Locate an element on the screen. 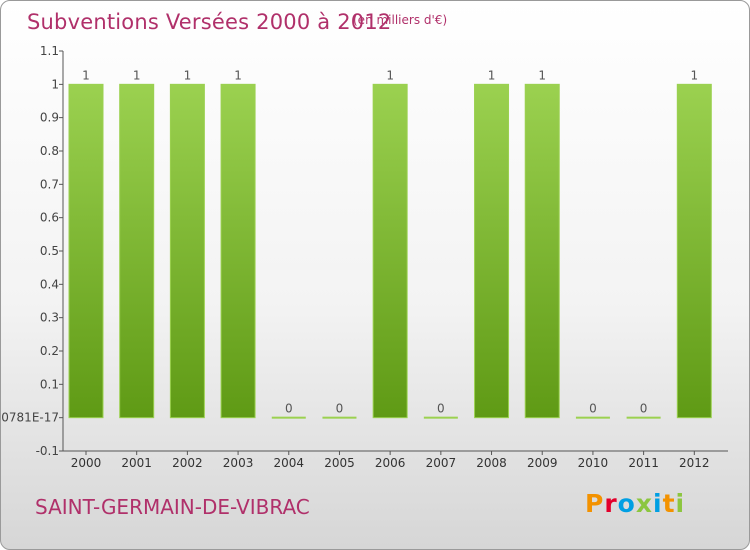 The width and height of the screenshot is (750, 550). logo-letter: t is located at coordinates (669, 503).